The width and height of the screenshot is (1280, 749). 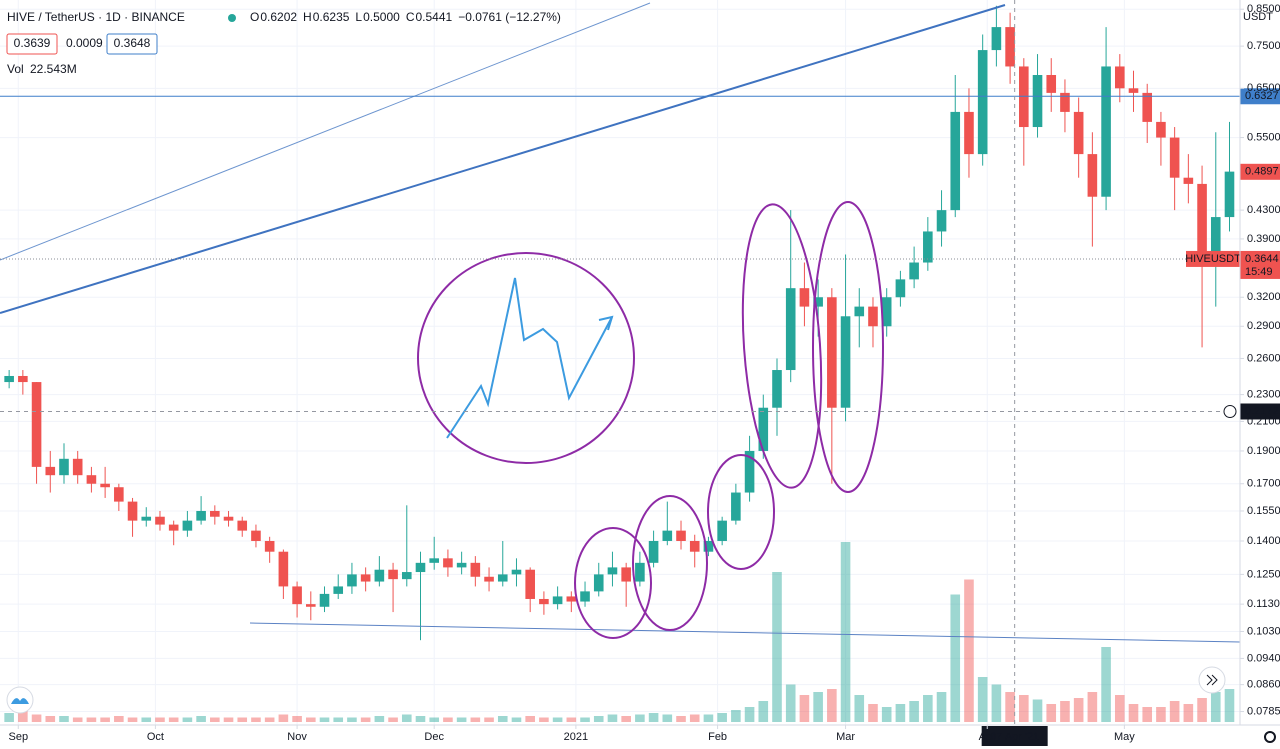 What do you see at coordinates (529, 358) in the screenshot?
I see `path-drawing` at bounding box center [529, 358].